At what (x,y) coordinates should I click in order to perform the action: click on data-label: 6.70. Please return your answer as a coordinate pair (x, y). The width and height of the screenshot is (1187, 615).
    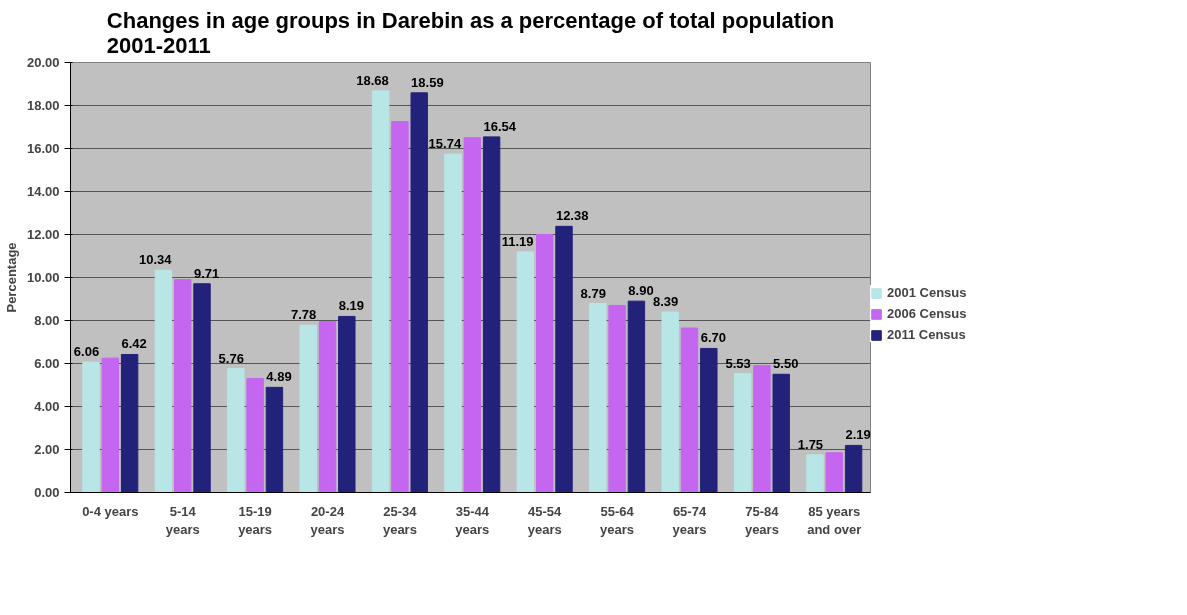
    Looking at the image, I should click on (713, 338).